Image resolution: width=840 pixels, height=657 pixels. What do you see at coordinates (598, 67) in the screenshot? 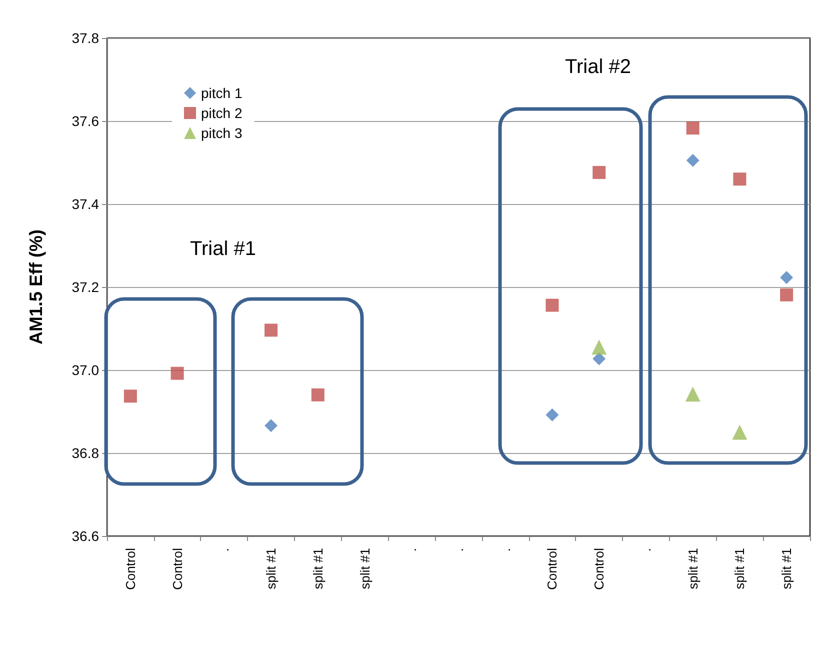
I see `annotation: Trial #2` at bounding box center [598, 67].